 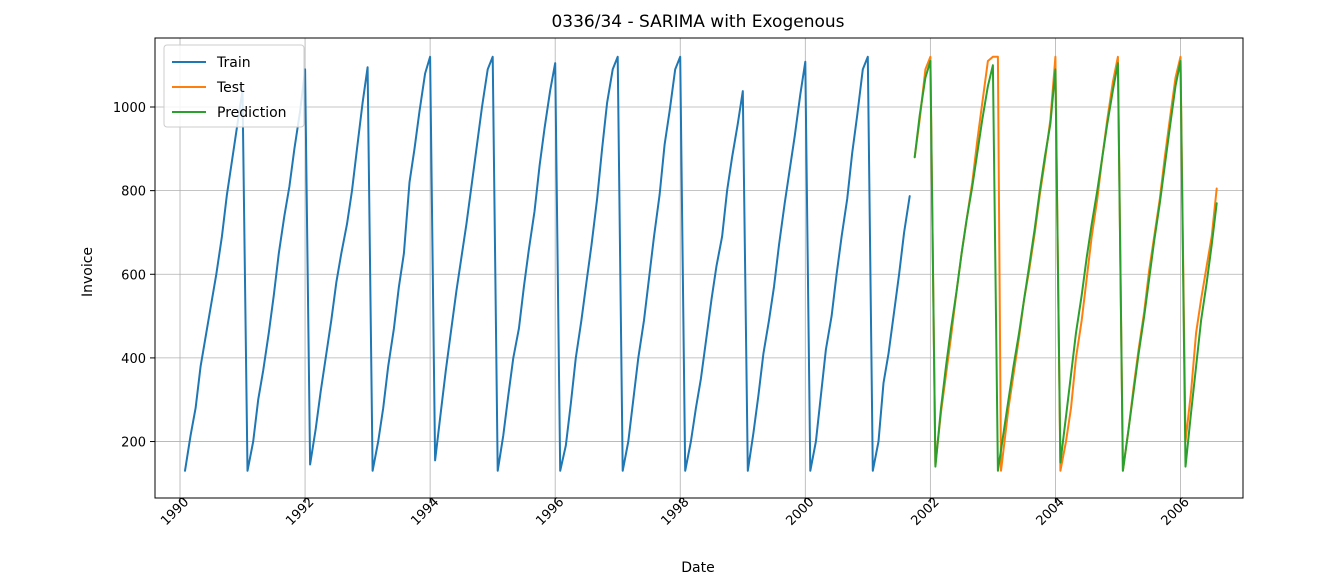 I want to click on y-axis-ticks: 200 400 600 800 1000, so click(x=134, y=276).